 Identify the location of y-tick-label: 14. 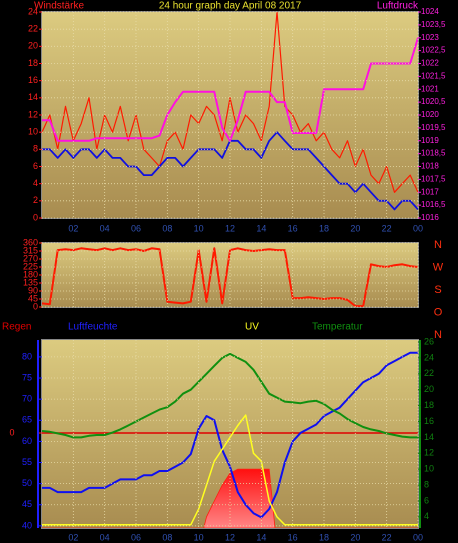
(33, 97).